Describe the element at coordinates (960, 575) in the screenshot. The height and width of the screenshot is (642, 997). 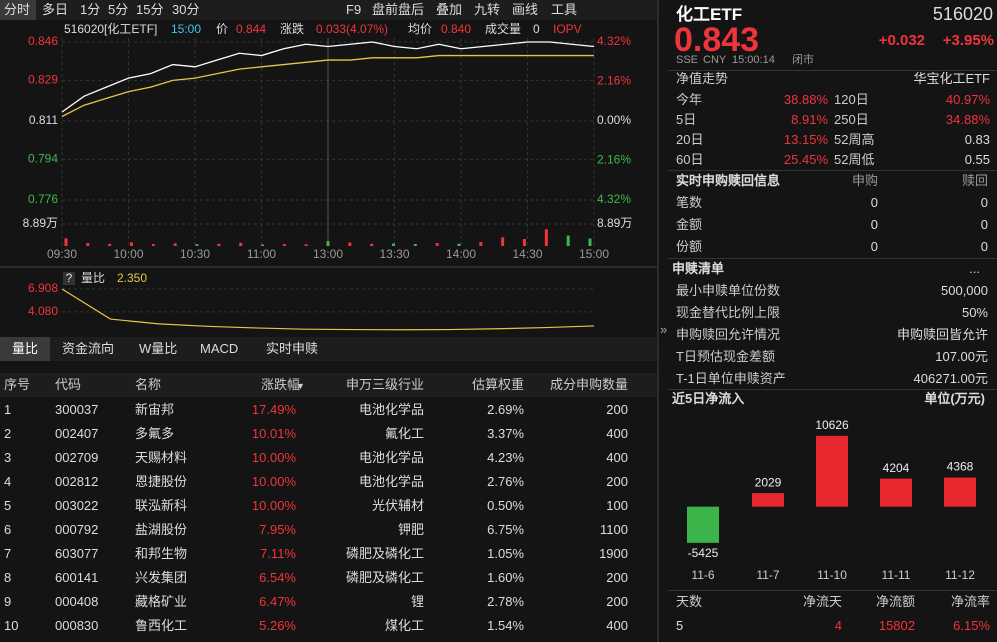
I see `flow-category: 11-12` at that location.